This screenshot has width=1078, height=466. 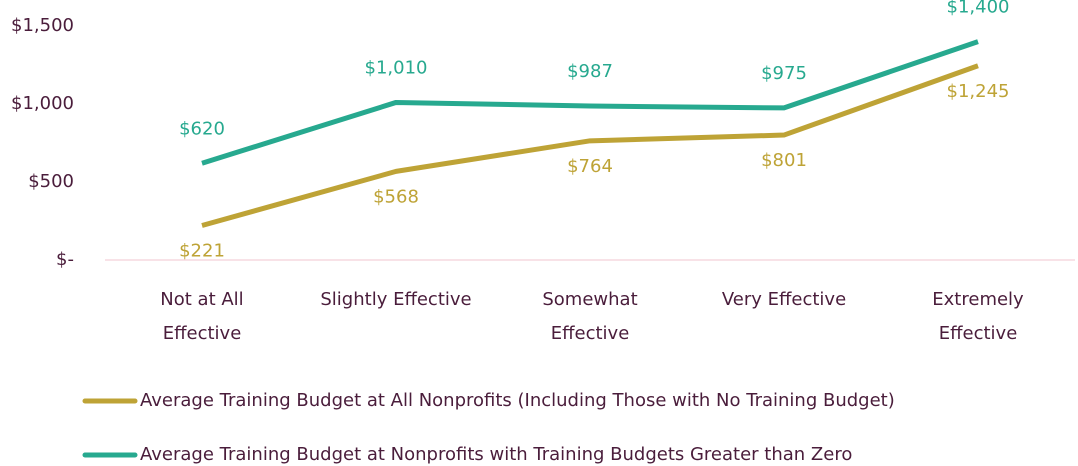 What do you see at coordinates (978, 91) in the screenshot?
I see `data-label: $1,245` at bounding box center [978, 91].